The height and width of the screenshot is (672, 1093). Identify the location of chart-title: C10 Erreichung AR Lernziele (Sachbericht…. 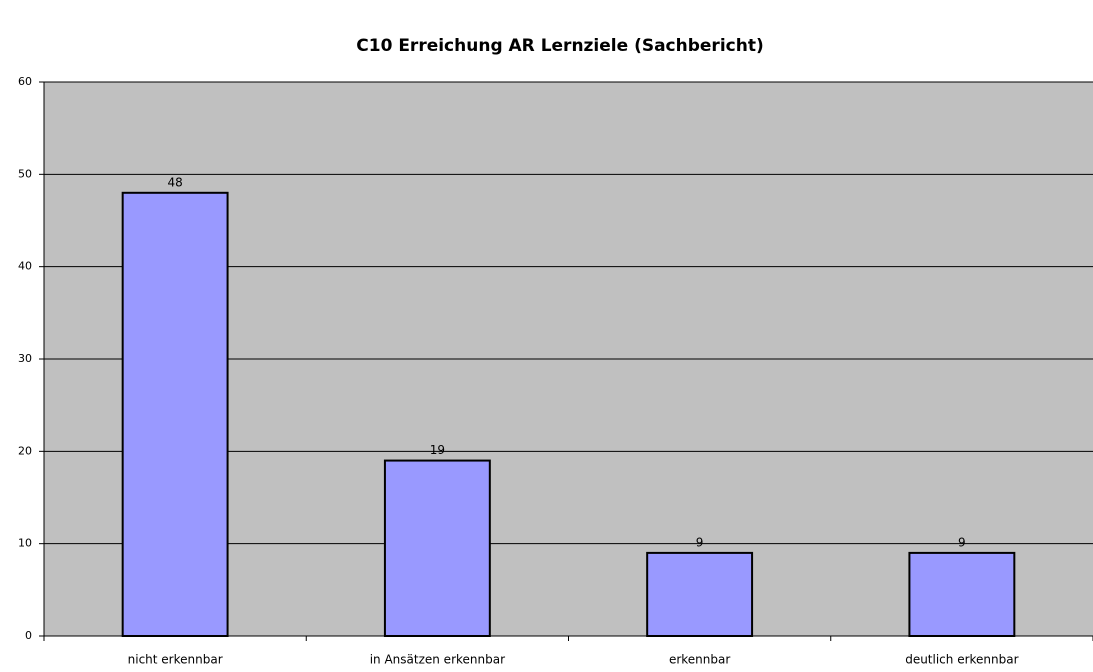
(559, 46).